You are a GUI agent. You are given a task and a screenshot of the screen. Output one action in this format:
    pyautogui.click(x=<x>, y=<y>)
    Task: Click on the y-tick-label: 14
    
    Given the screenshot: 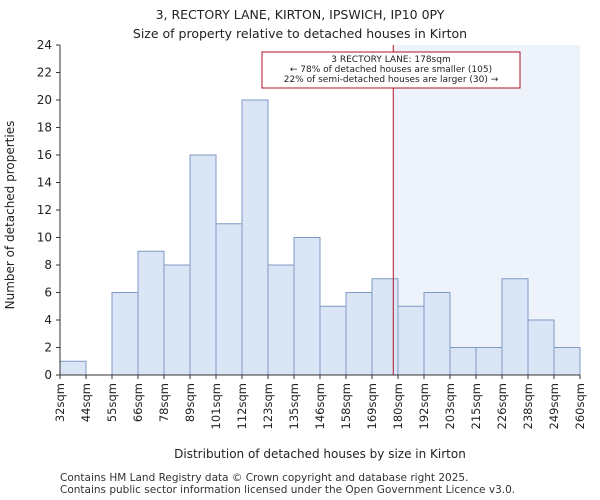 What is the action you would take?
    pyautogui.click(x=44, y=183)
    